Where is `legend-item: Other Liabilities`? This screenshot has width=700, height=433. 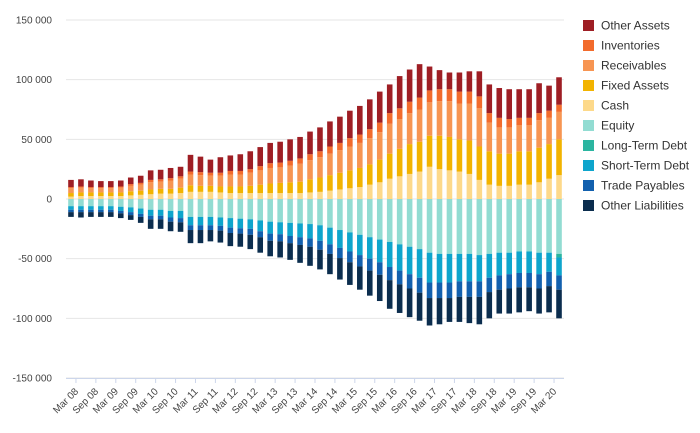 legend-item: Other Liabilities is located at coordinates (633, 206).